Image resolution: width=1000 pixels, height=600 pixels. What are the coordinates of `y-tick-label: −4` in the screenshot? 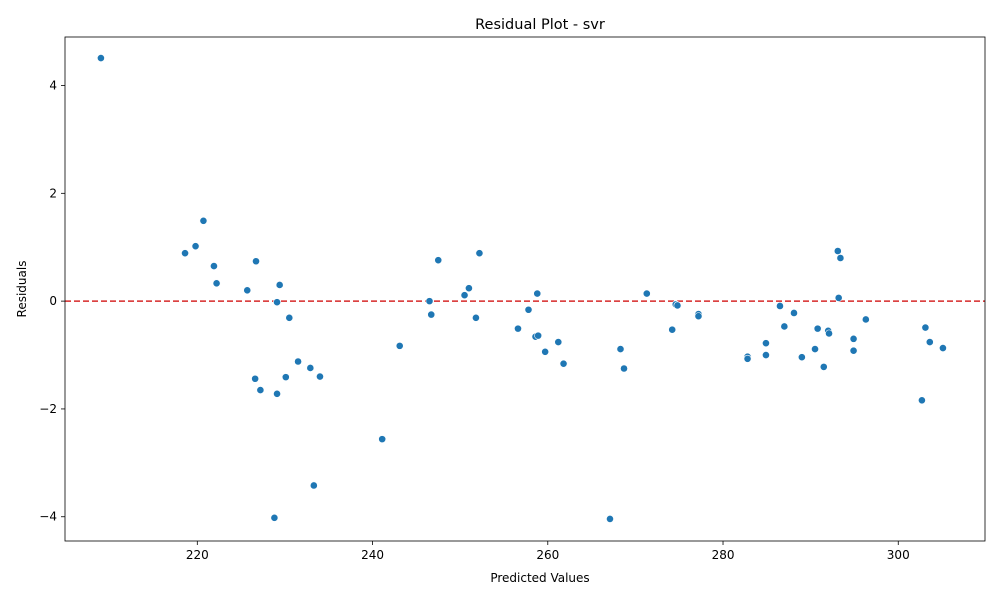 It's located at (48, 517).